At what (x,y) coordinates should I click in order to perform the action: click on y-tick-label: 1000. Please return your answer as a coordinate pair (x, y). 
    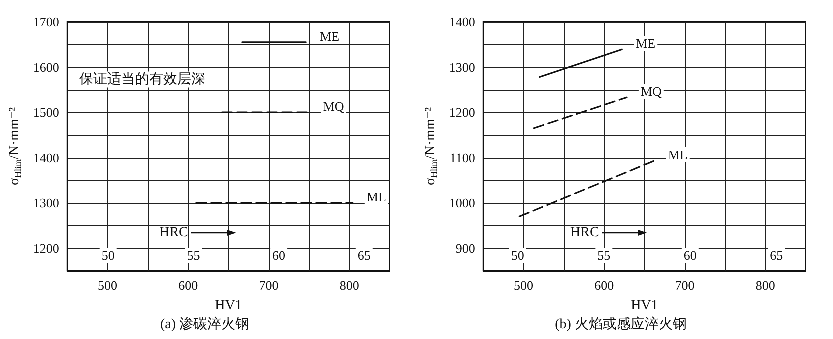
    Looking at the image, I should click on (462, 203).